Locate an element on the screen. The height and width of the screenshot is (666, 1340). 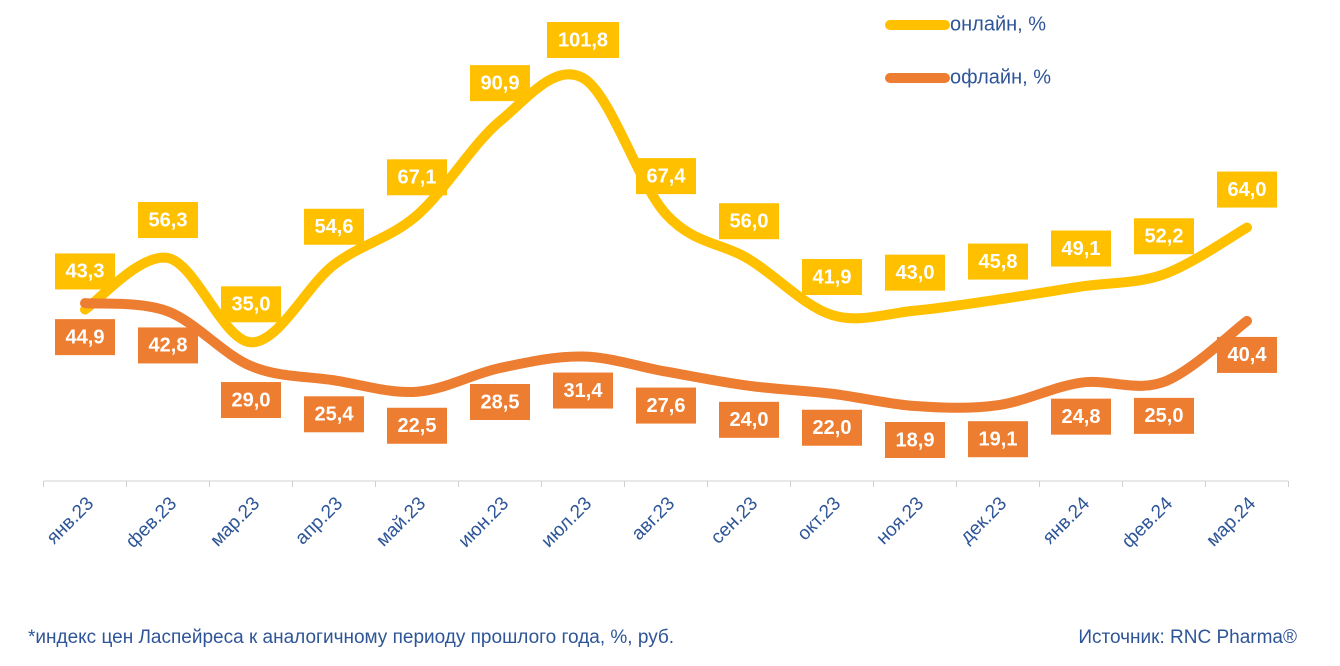
value-label: 90,9 is located at coordinates (500, 83).